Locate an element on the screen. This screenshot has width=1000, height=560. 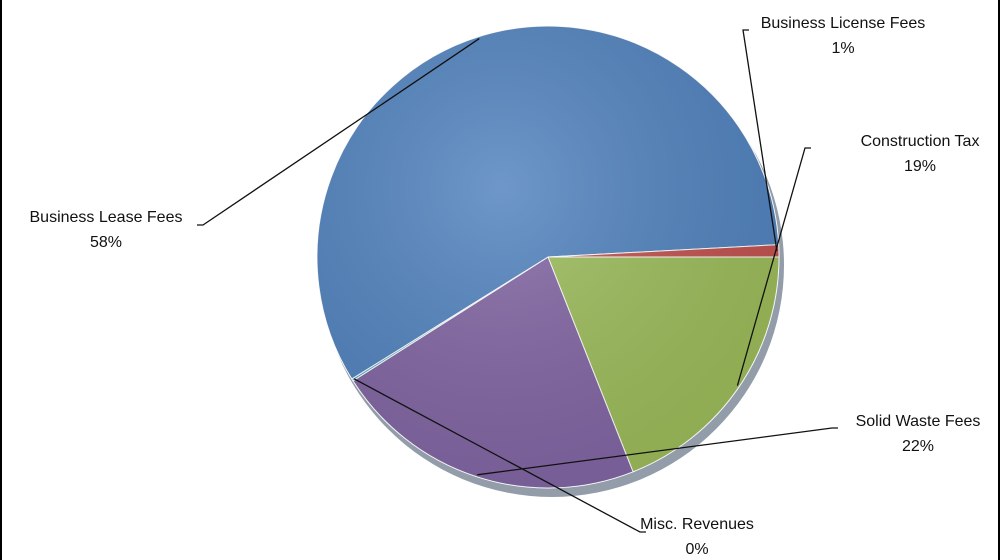
frame-left-border is located at coordinates (1, 280).